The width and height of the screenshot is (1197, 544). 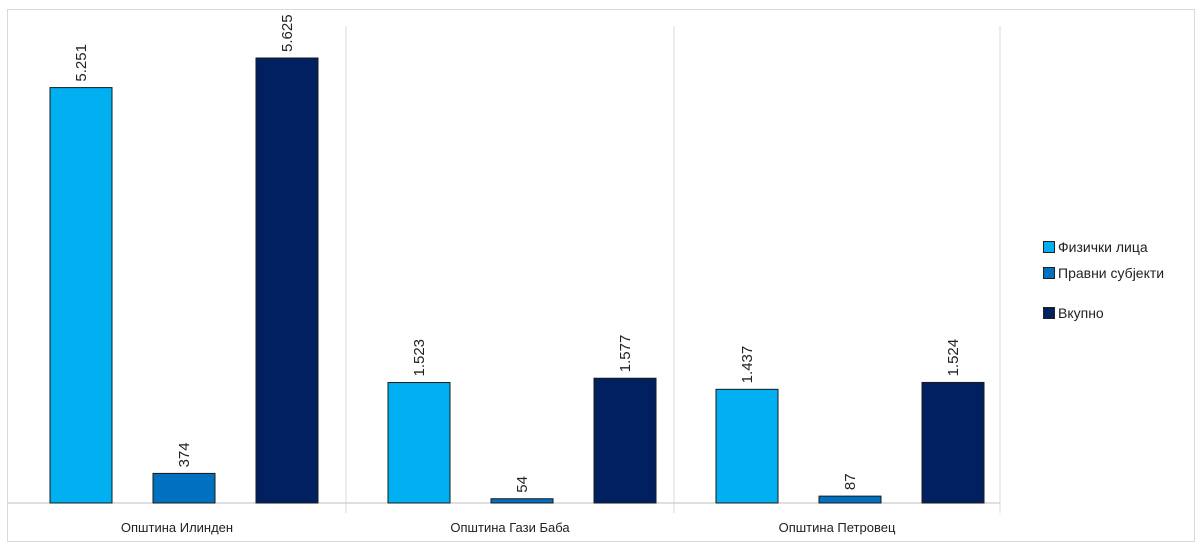 What do you see at coordinates (625, 354) in the screenshot?
I see `data-label: 1.577` at bounding box center [625, 354].